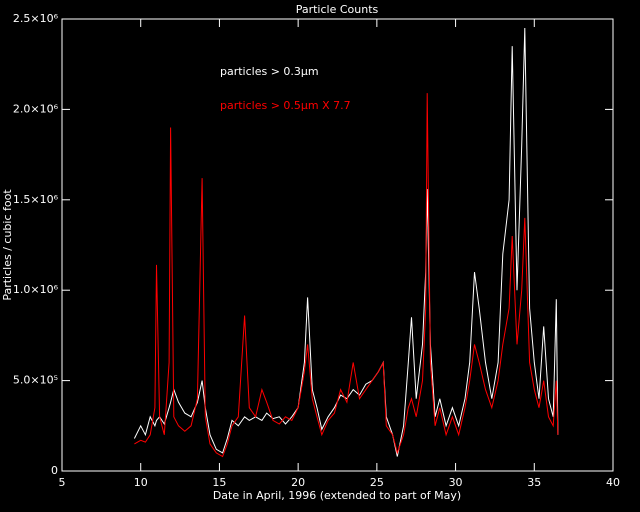  I want to click on y-tick-label: 5.0×10⁵, so click(35, 380).